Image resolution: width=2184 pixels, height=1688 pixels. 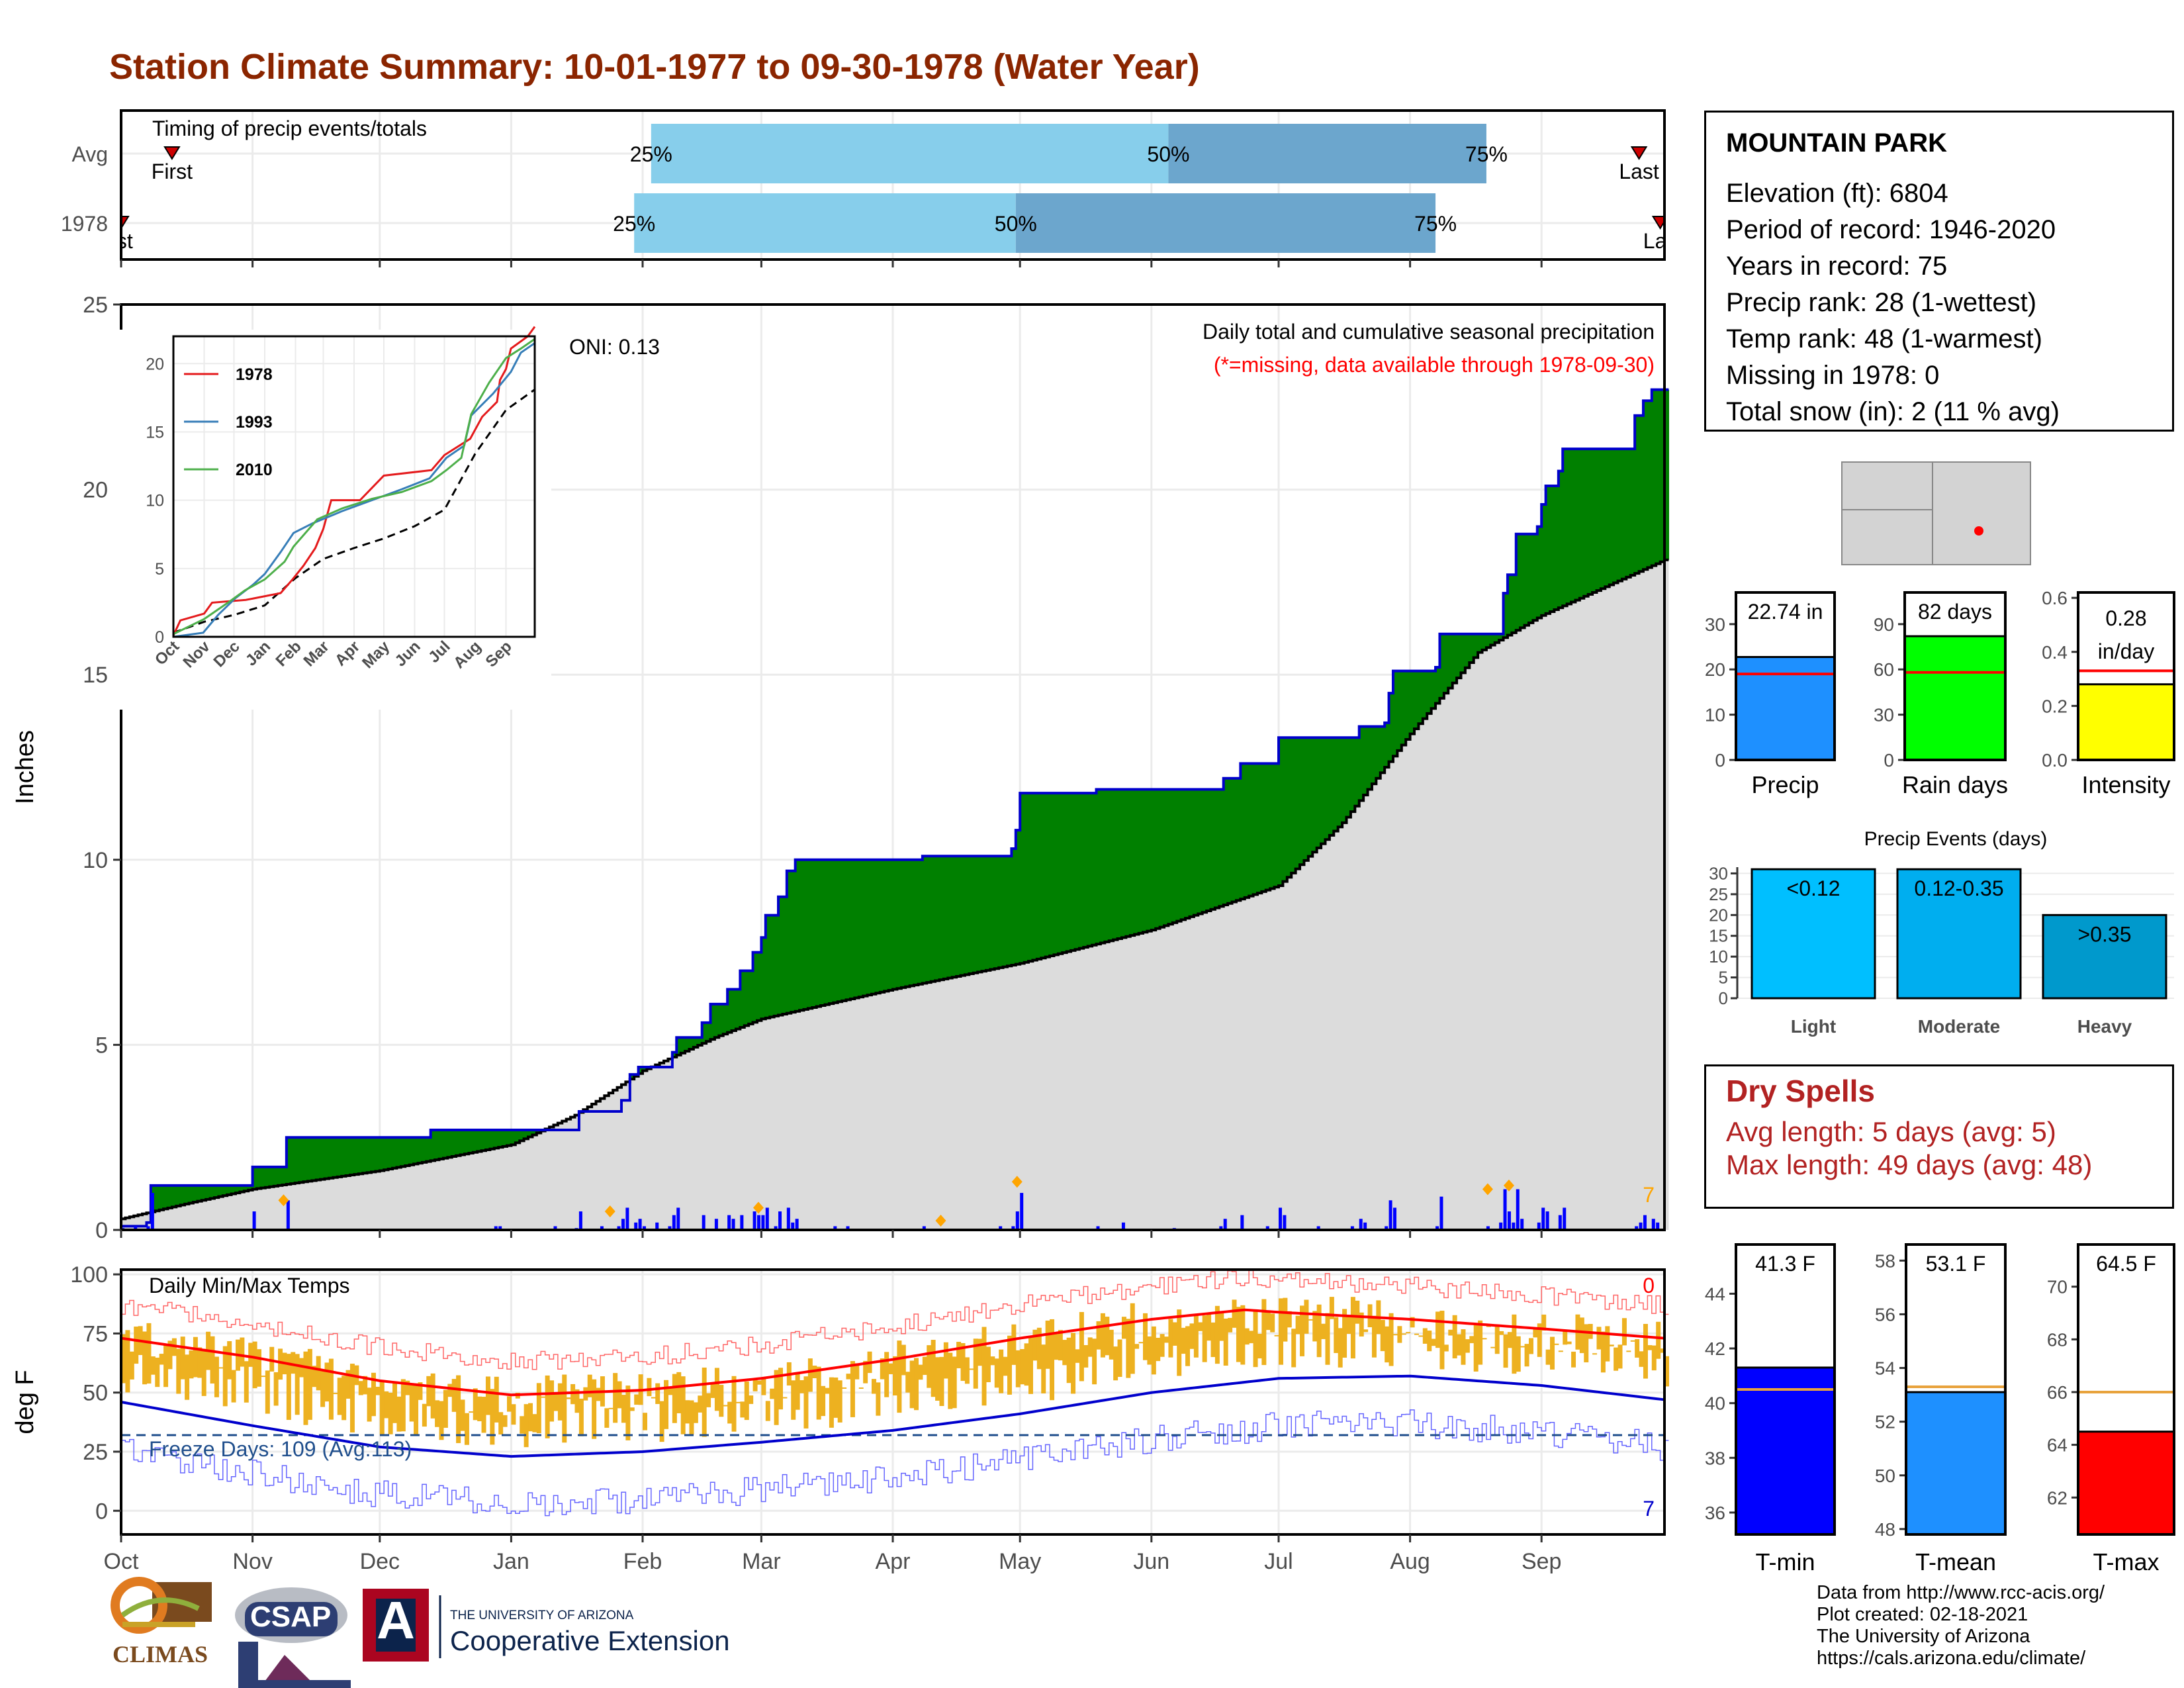 I want to click on precip-snow-marker, so click(x=1508, y=1185).